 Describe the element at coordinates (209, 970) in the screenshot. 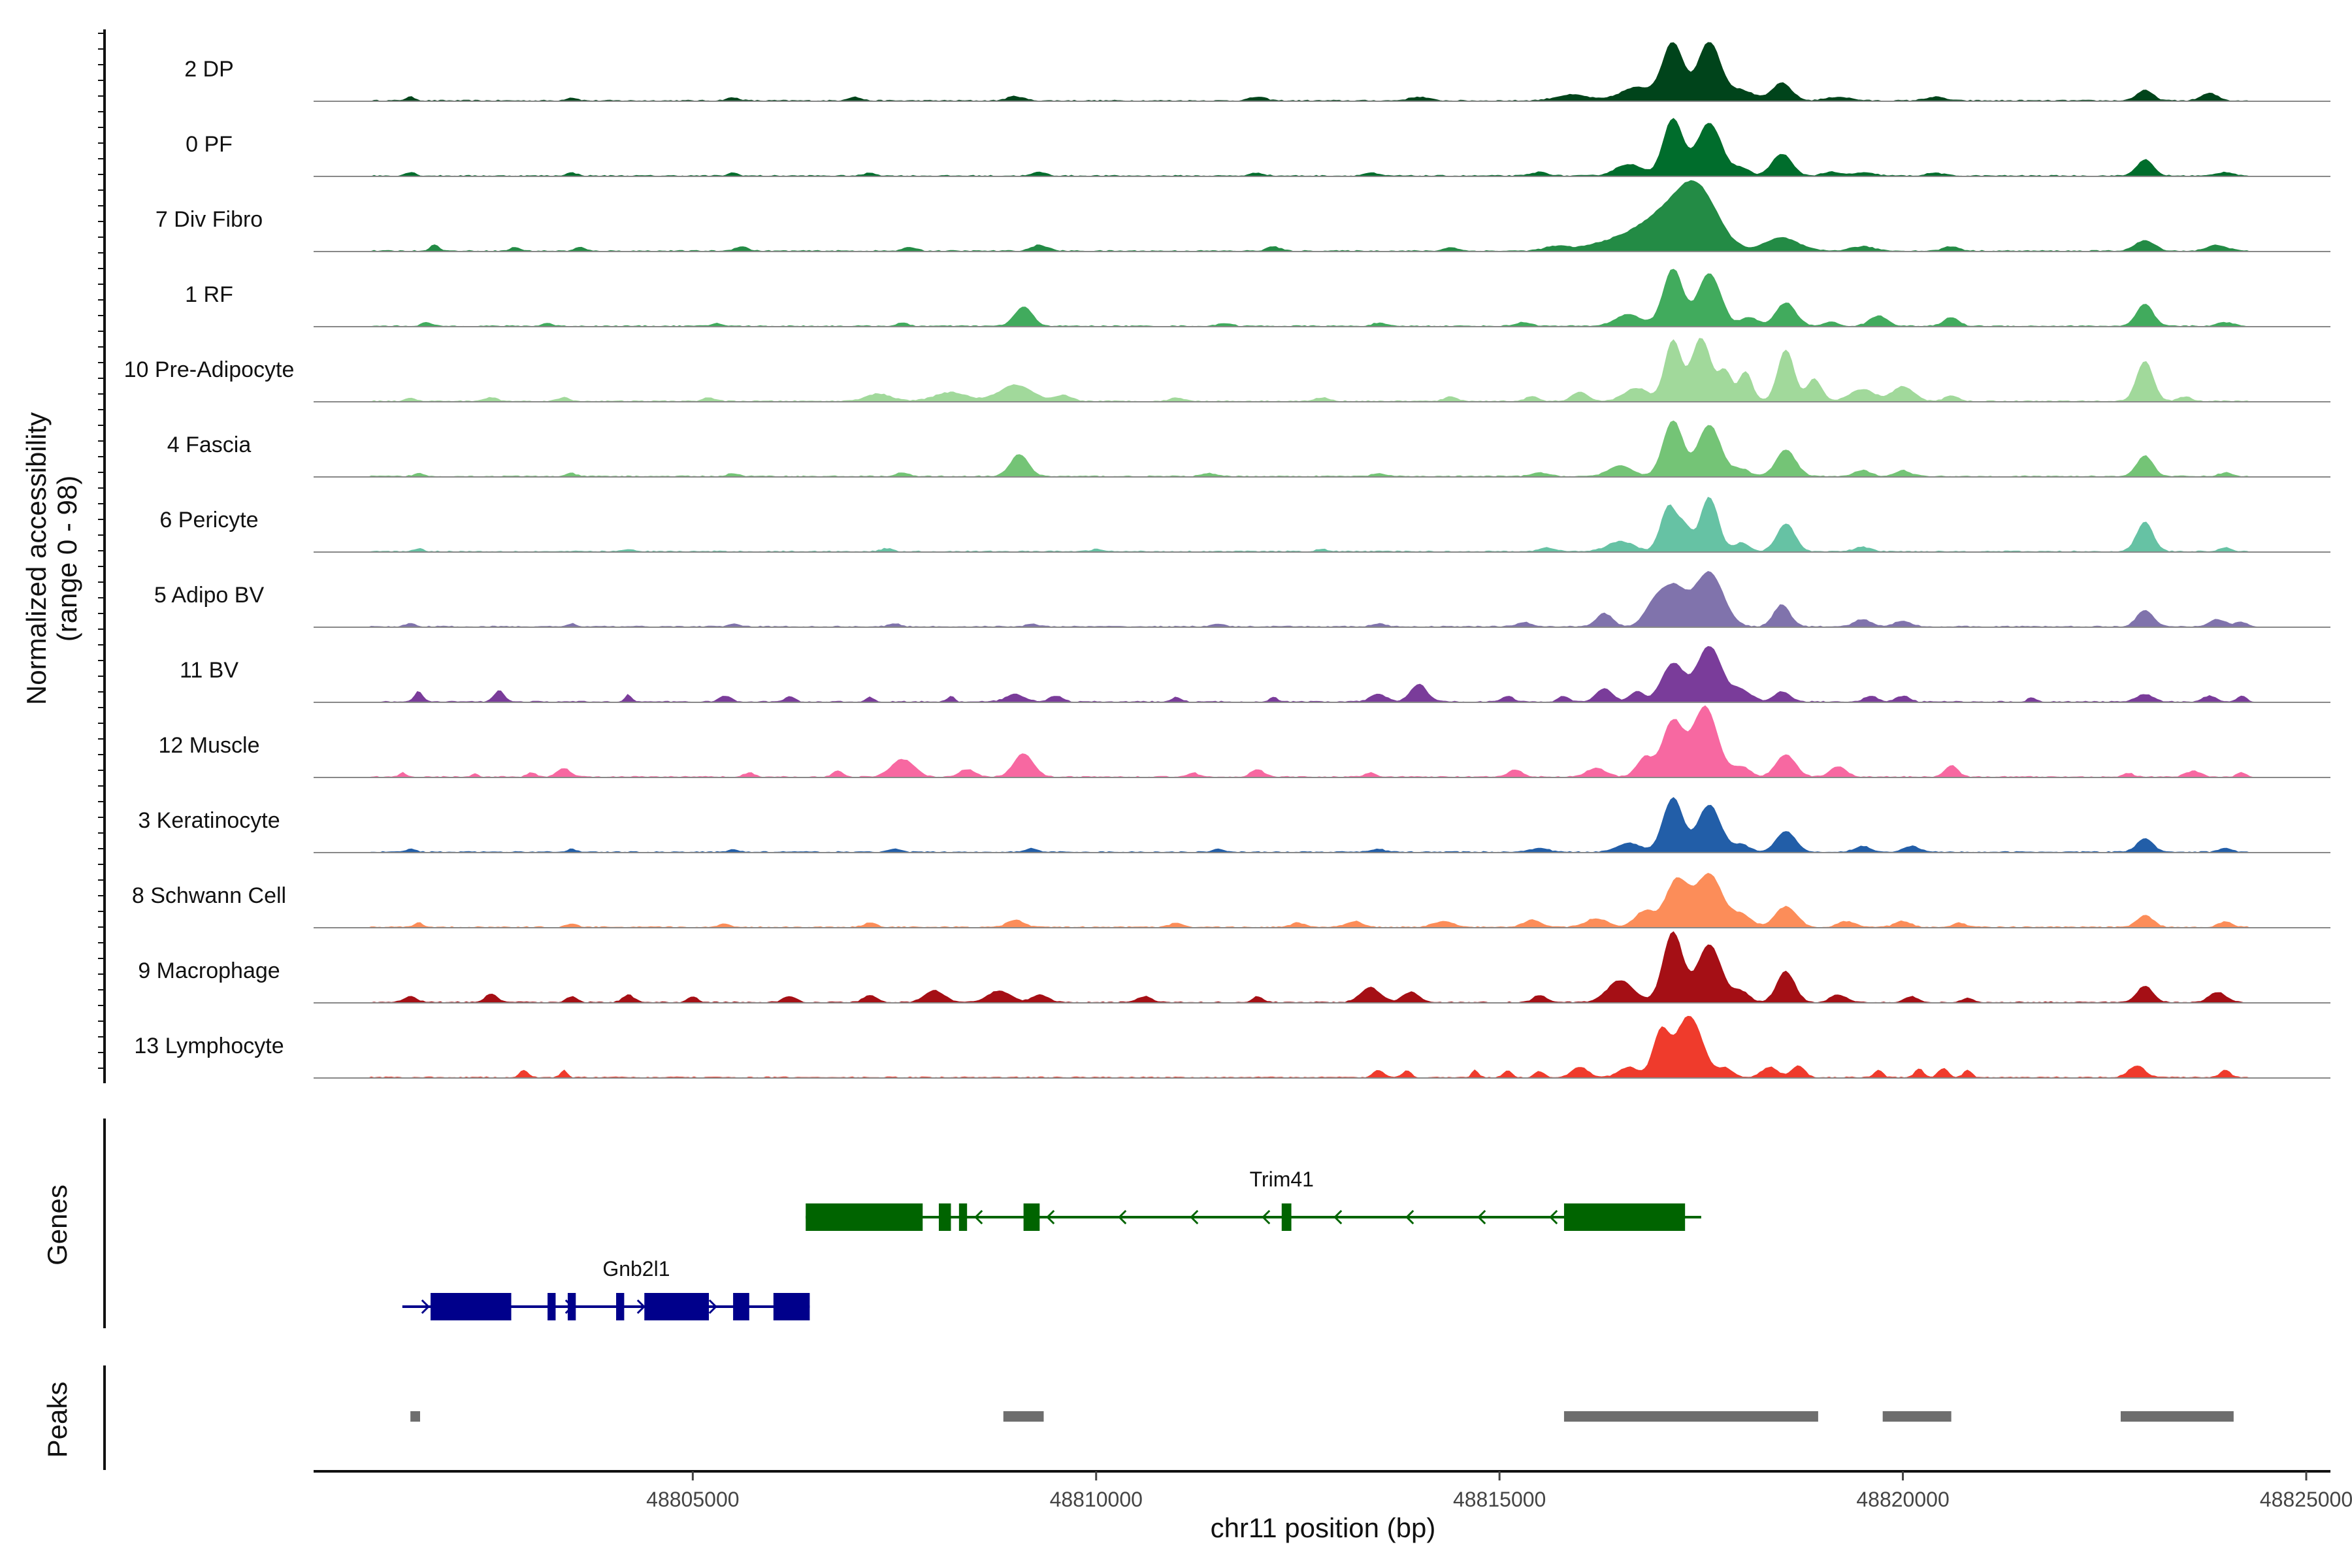

I see `track-label: 9 Macrophage` at that location.